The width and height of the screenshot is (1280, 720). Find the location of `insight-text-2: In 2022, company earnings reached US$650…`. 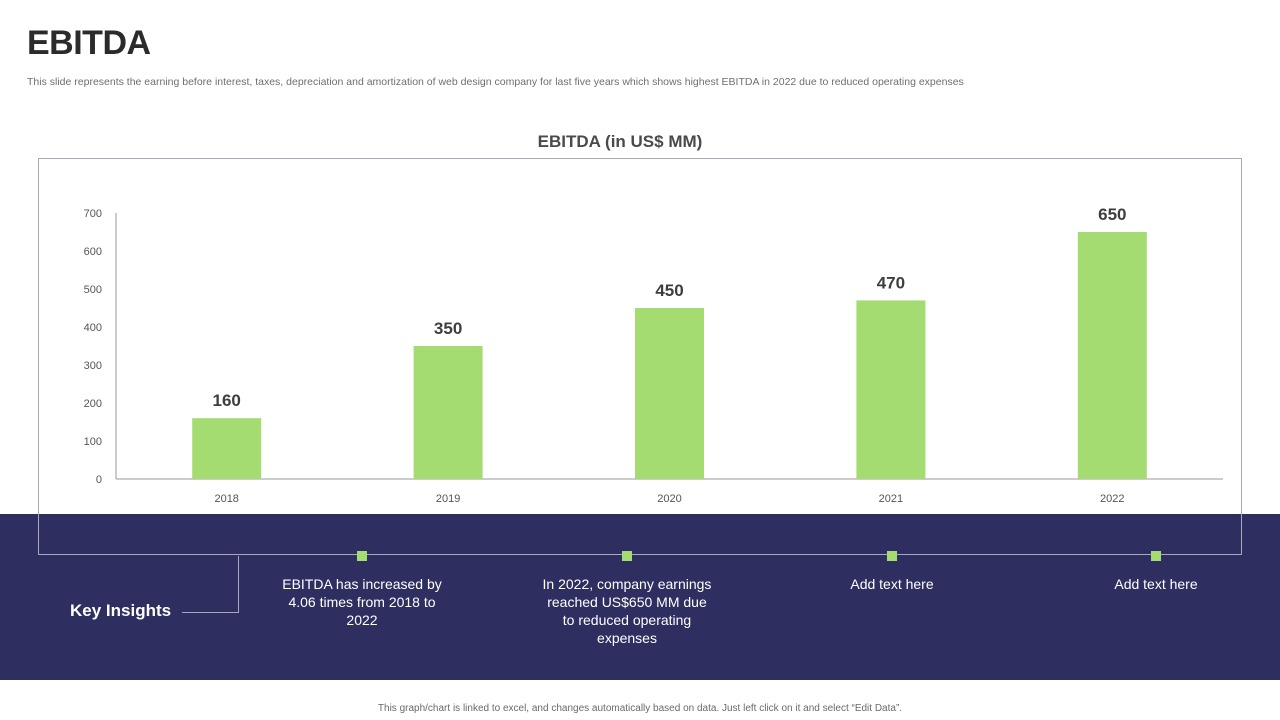

insight-text-2: In 2022, company earnings reached US$650… is located at coordinates (627, 611).